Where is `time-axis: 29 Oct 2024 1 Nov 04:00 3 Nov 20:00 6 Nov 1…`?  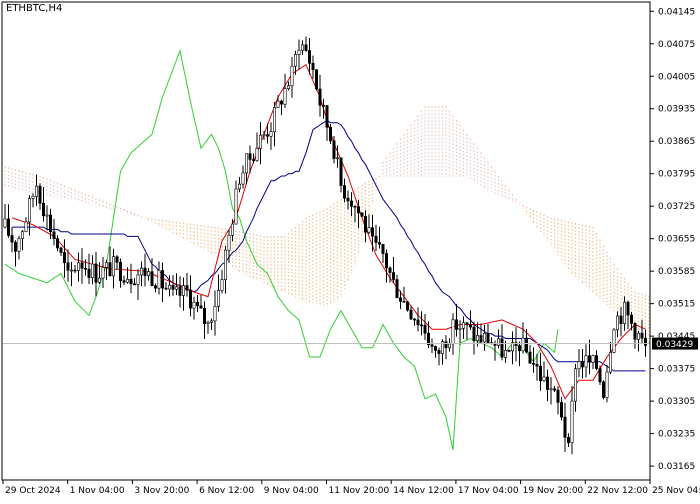
time-axis: 29 Oct 2024 1 Nov 04:00 3 Nov 20:00 6 Nov 1… is located at coordinates (351, 488).